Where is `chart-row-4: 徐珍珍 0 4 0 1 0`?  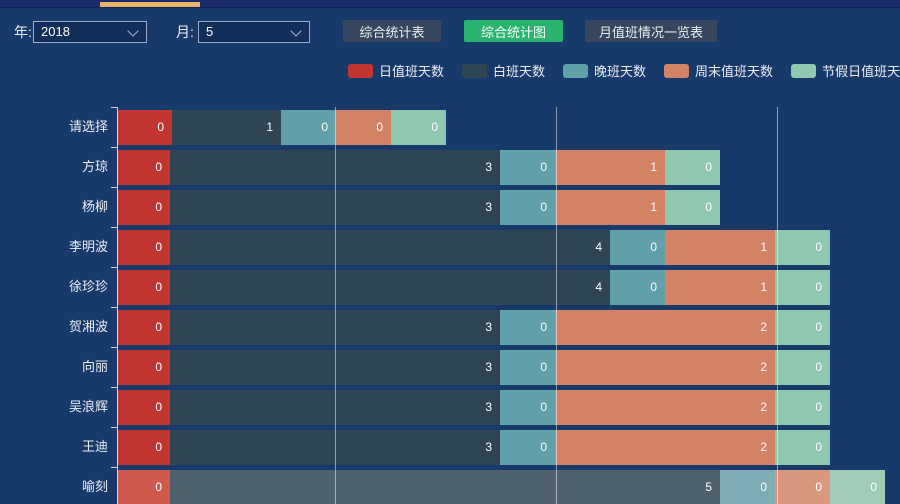
chart-row-4: 徐珍珍 0 4 0 1 0 is located at coordinates (450, 287).